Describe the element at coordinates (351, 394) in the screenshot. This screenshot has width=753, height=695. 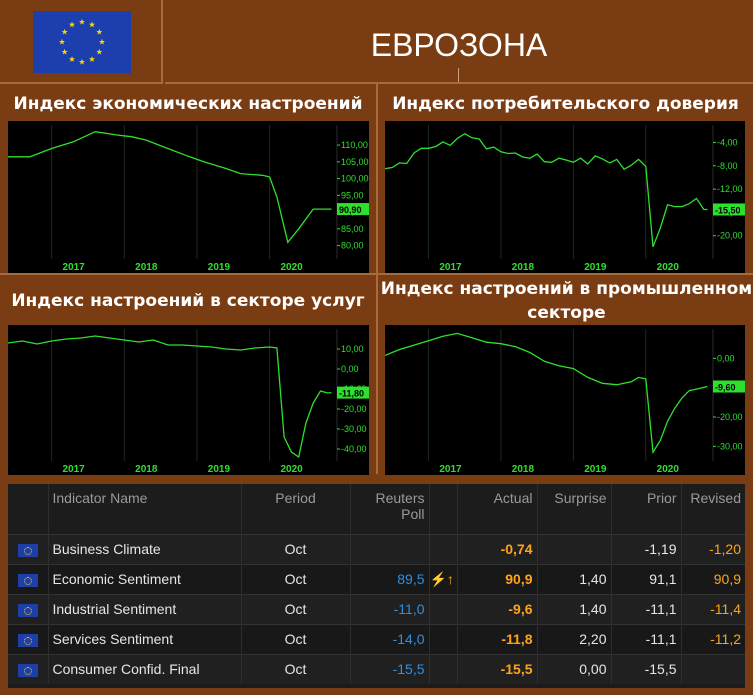
I see `last-value-label: -11,80` at that location.